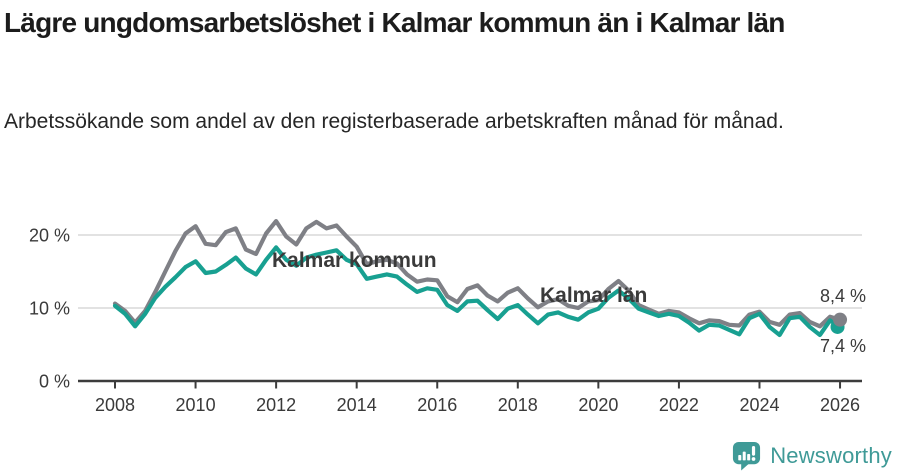  Describe the element at coordinates (843, 346) in the screenshot. I see `end-value-label: 7,4 %` at that location.